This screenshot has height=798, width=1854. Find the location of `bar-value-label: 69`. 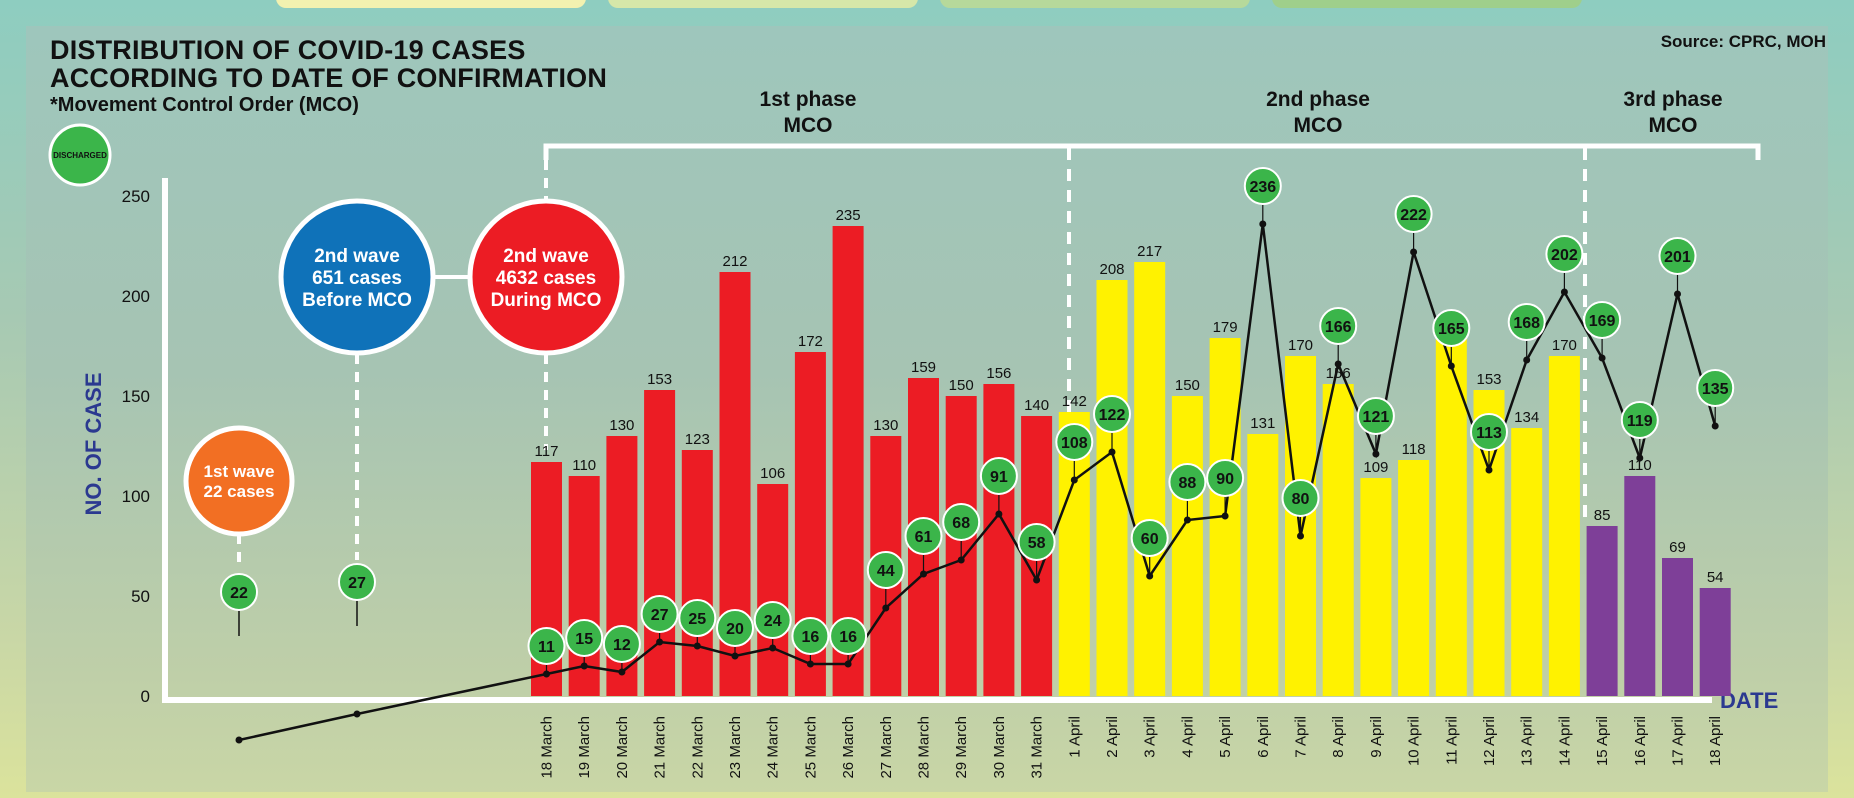

bar-value-label: 69 is located at coordinates (1677, 547).